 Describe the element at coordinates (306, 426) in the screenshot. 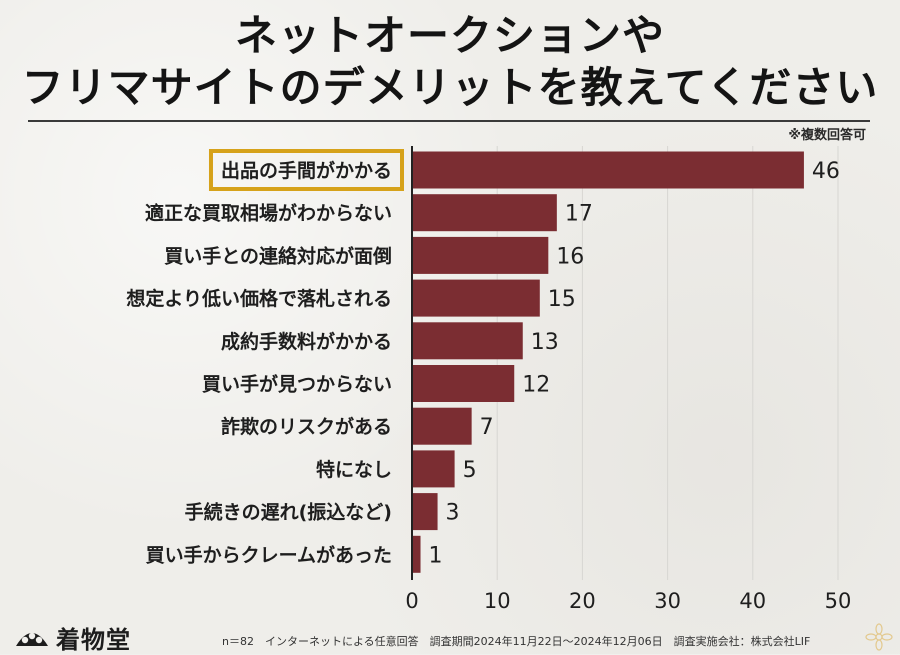

I see `category-label: 詐欺のリスクがある` at that location.